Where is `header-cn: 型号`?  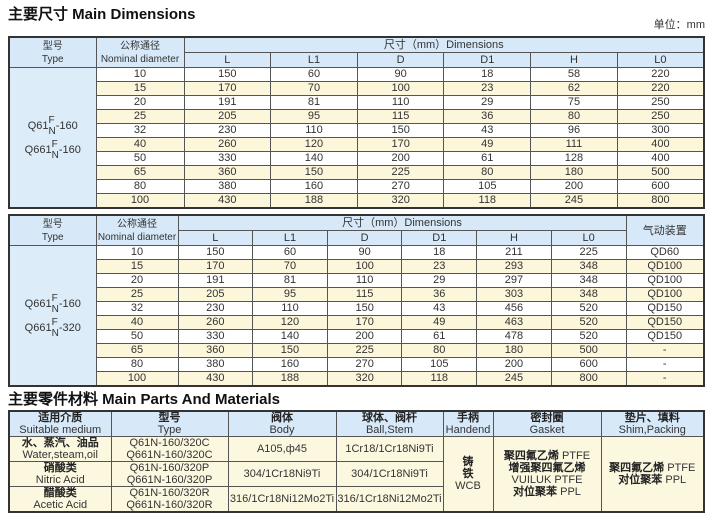
header-cn: 型号 is located at coordinates (169, 418).